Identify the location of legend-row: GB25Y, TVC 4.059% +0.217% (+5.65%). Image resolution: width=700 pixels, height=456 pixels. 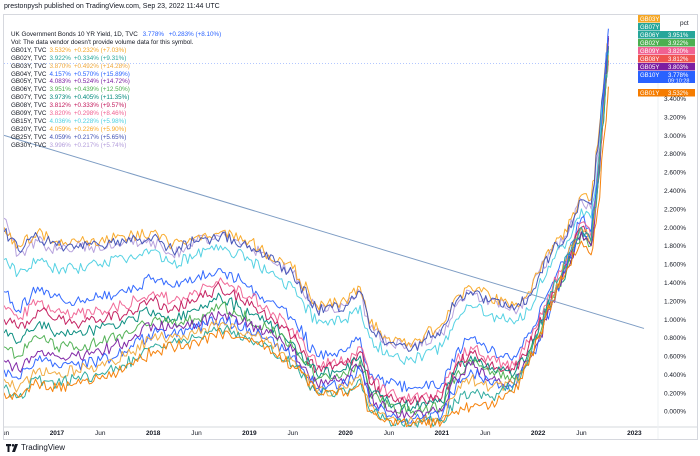
(116, 138).